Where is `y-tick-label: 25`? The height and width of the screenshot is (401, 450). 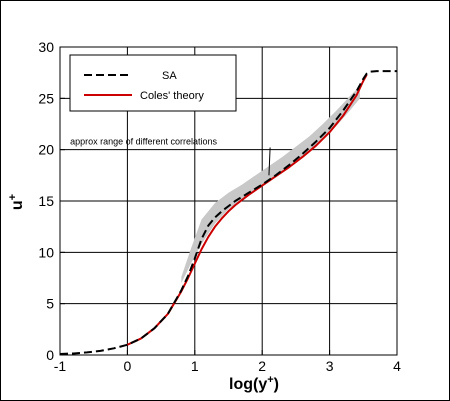
y-tick-label: 25 is located at coordinates (46, 98).